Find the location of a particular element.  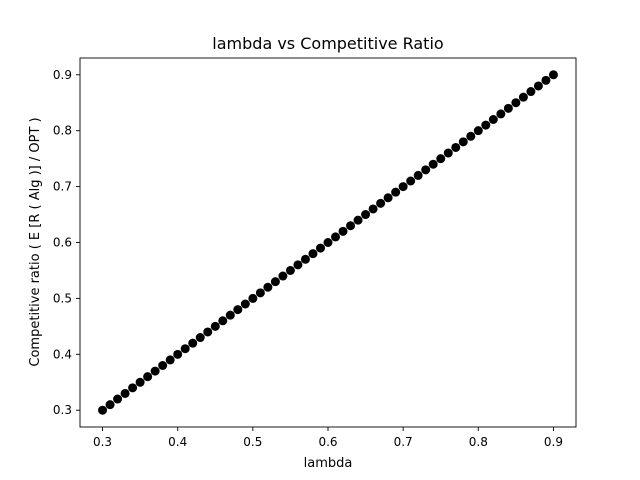

x-axis-ticks: 0.3 0.4 0.5 0.6 0.7 0.8 0.9 is located at coordinates (328, 438).